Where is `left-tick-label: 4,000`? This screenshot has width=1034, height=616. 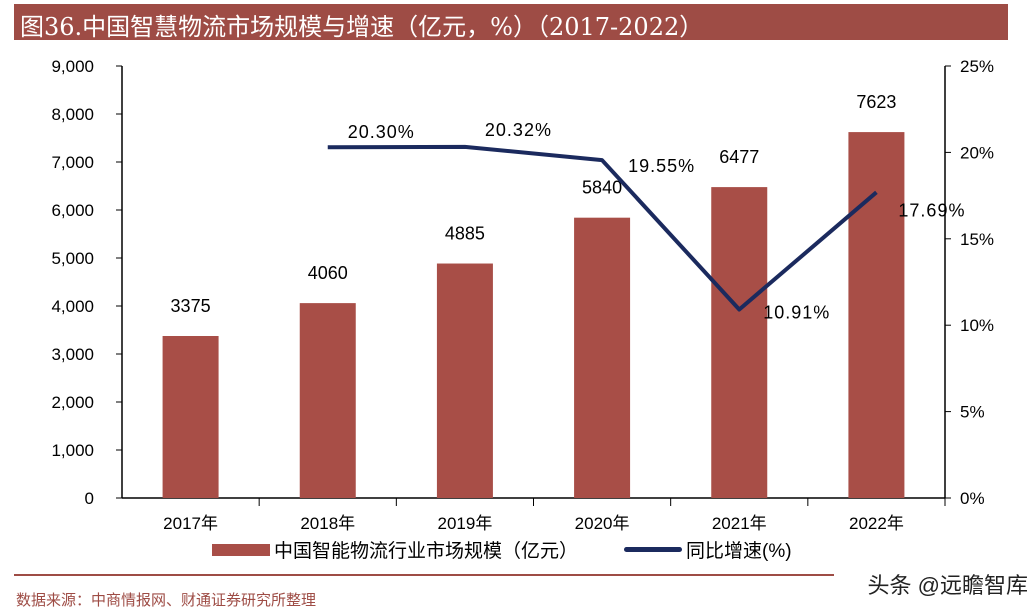 left-tick-label: 4,000 is located at coordinates (72, 306).